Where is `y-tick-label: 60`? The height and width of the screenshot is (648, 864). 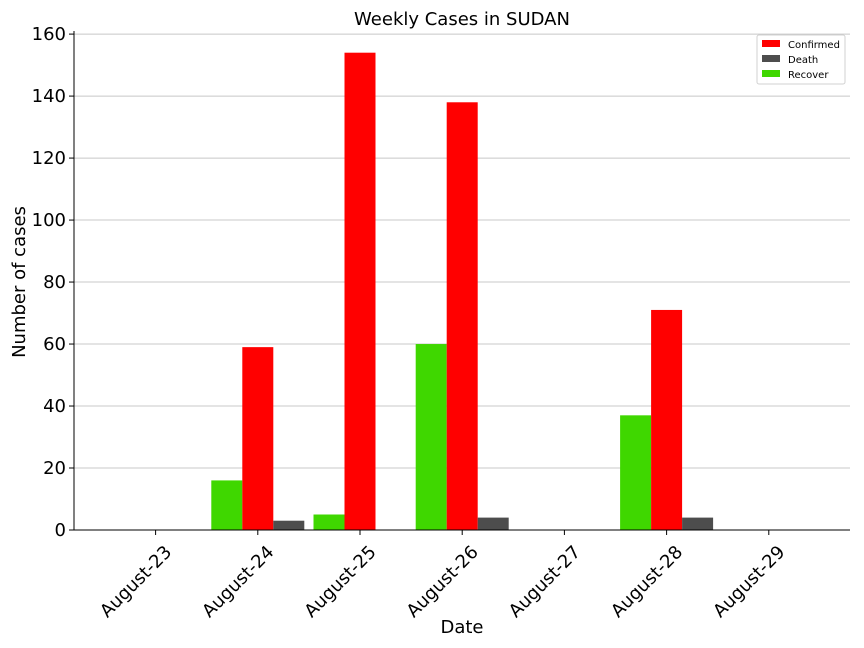
y-tick-label: 60 is located at coordinates (54, 344).